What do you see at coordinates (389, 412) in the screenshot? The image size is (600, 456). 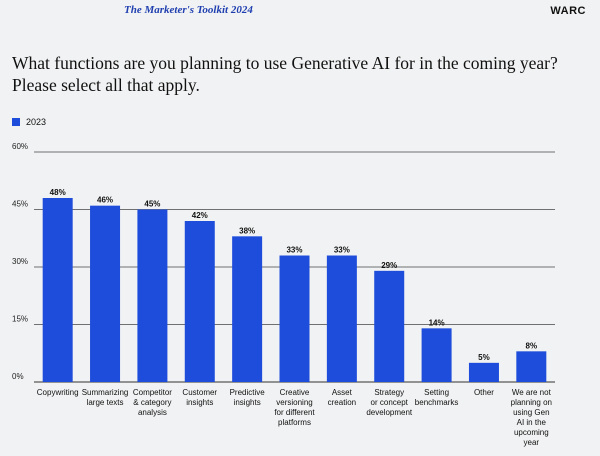 I see `x-tick-label-line: development` at bounding box center [389, 412].